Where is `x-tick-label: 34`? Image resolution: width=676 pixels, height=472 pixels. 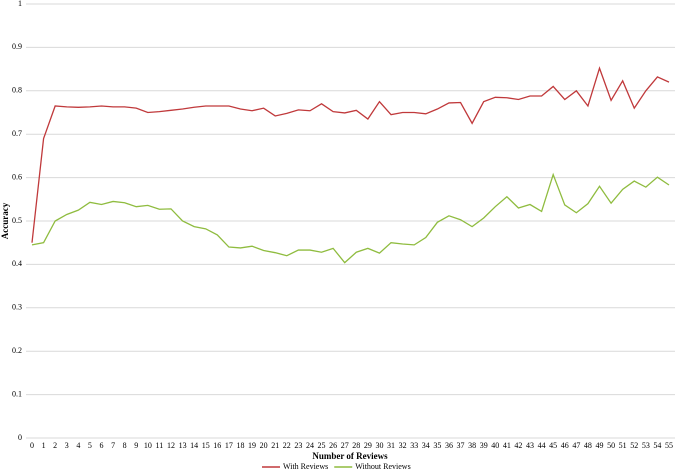 x-tick-label: 34 is located at coordinates (426, 445).